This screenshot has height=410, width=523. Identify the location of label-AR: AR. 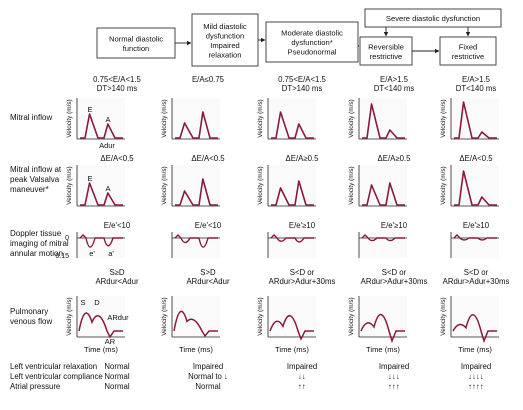
(110, 341).